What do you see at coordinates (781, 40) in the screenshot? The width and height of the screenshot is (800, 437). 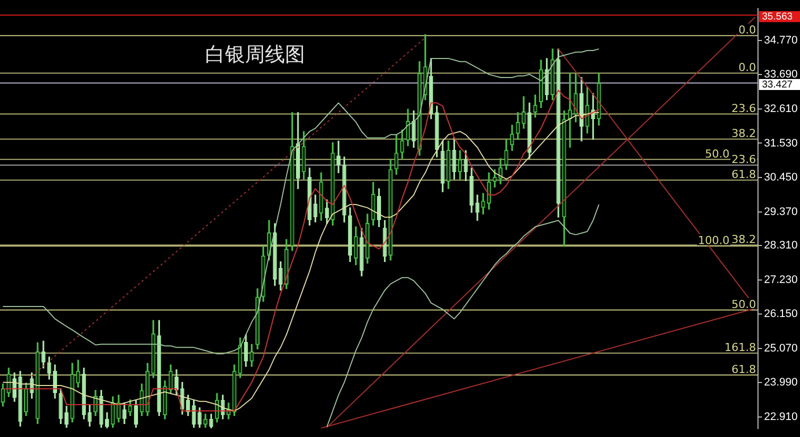 I see `y-tick-label: 34.770` at bounding box center [781, 40].